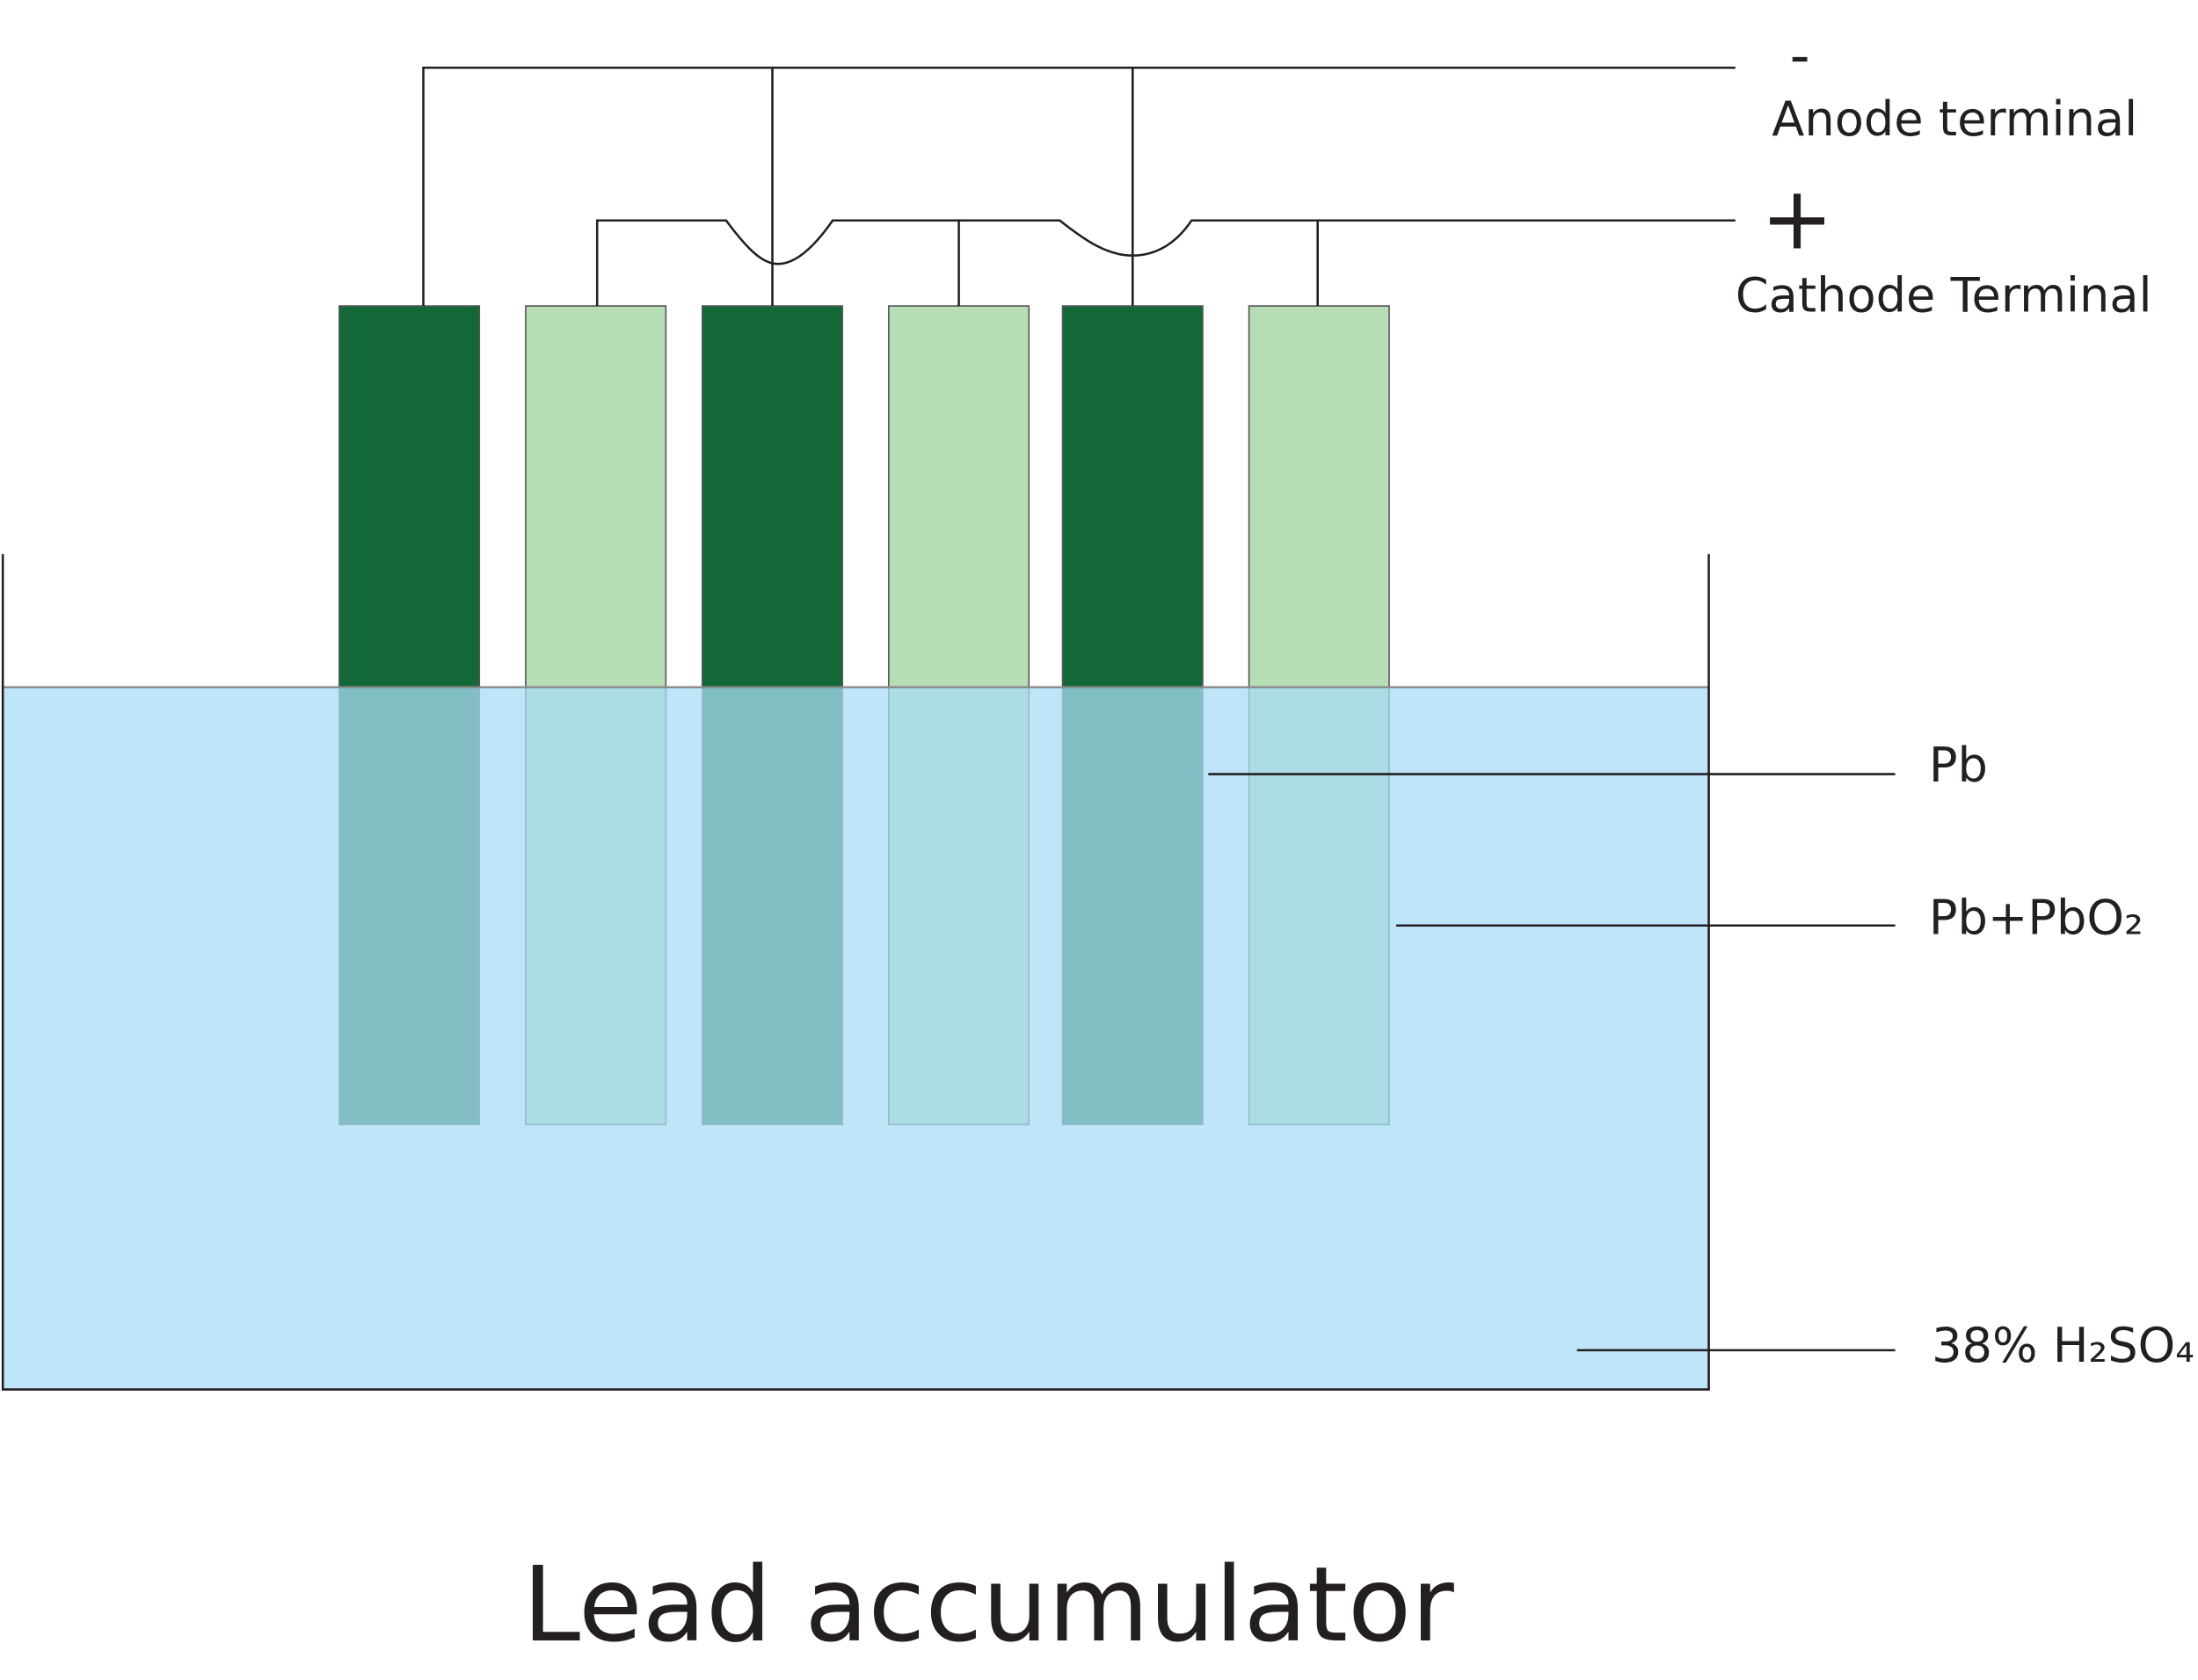 The image size is (2198, 1680). Describe the element at coordinates (1165, 263) in the screenshot. I see `cathode-wire` at that location.